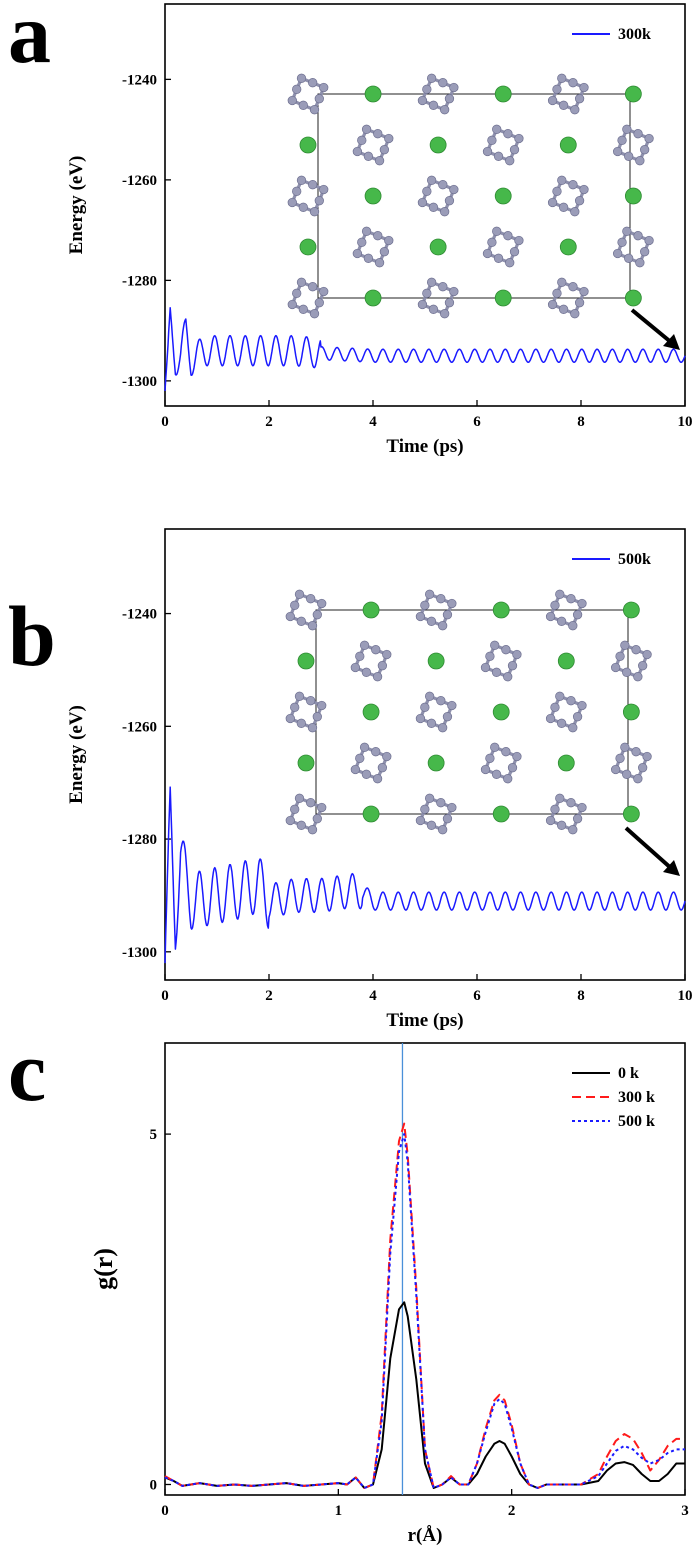 This screenshot has height=1568, width=700. I want to click on y-tick-label: 5, so click(154, 1135).